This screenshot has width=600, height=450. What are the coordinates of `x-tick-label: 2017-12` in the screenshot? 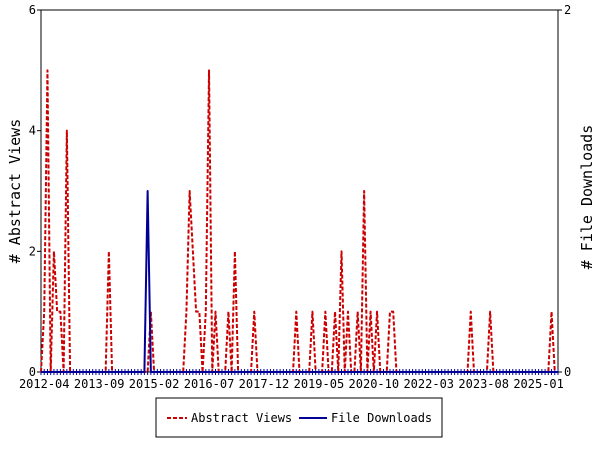 It's located at (264, 384).